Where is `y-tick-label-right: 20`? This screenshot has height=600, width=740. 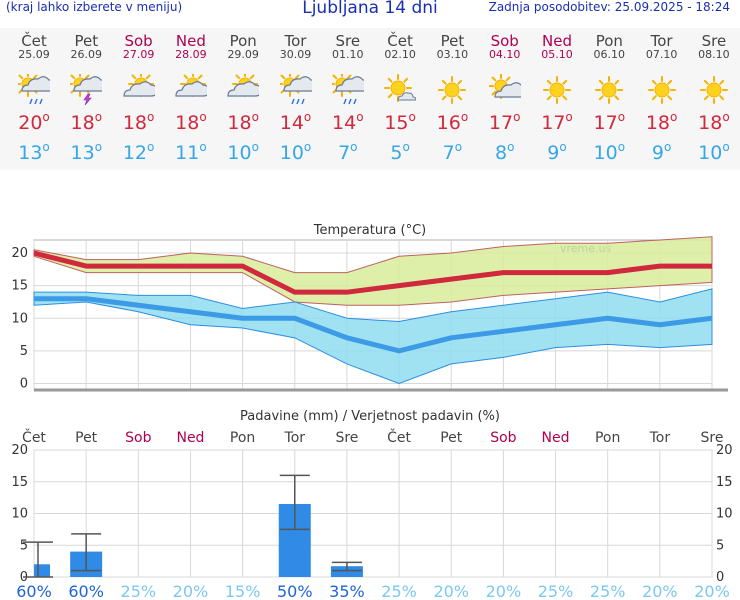 y-tick-label-right: 20 is located at coordinates (724, 450).